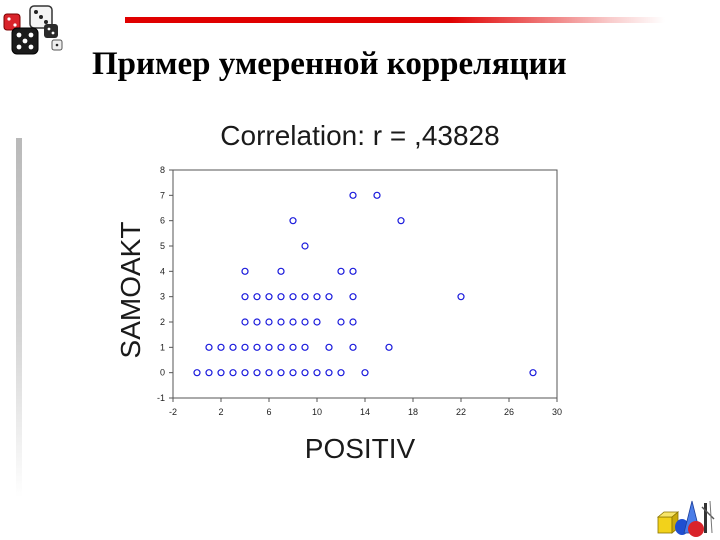 The image size is (720, 540). What do you see at coordinates (461, 412) in the screenshot?
I see `x-tick-label: 22` at bounding box center [461, 412].